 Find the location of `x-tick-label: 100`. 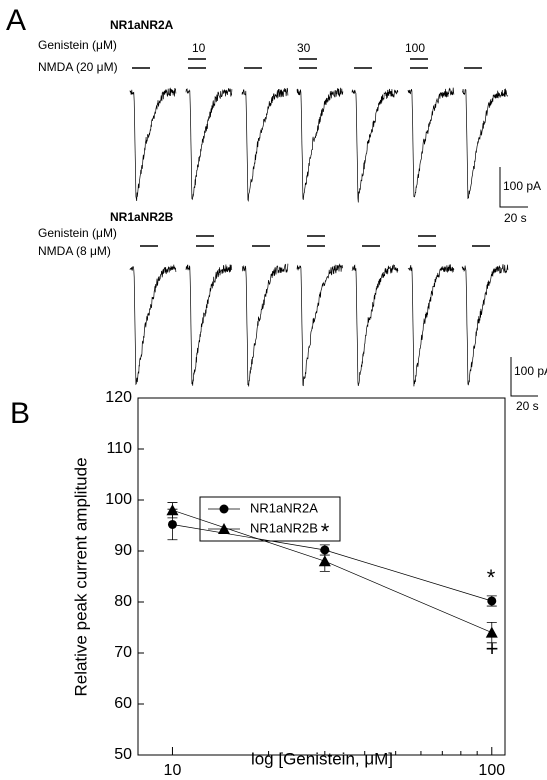

x-tick-label: 100 is located at coordinates (491, 768).